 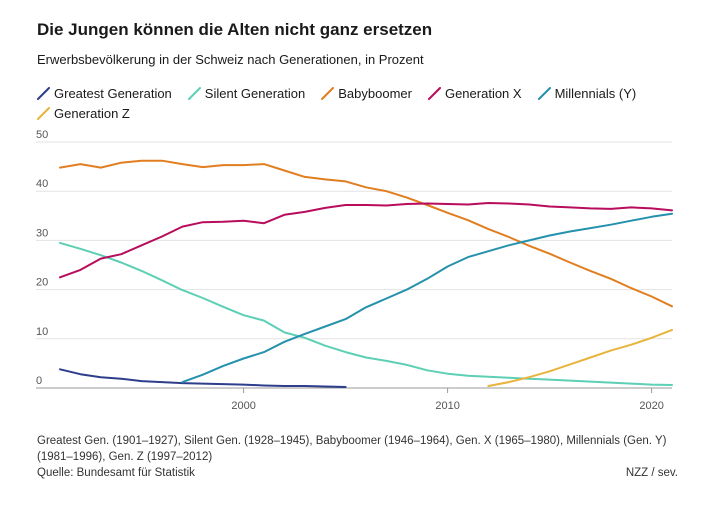 I want to click on y-tick-label: 0, so click(x=39, y=381).